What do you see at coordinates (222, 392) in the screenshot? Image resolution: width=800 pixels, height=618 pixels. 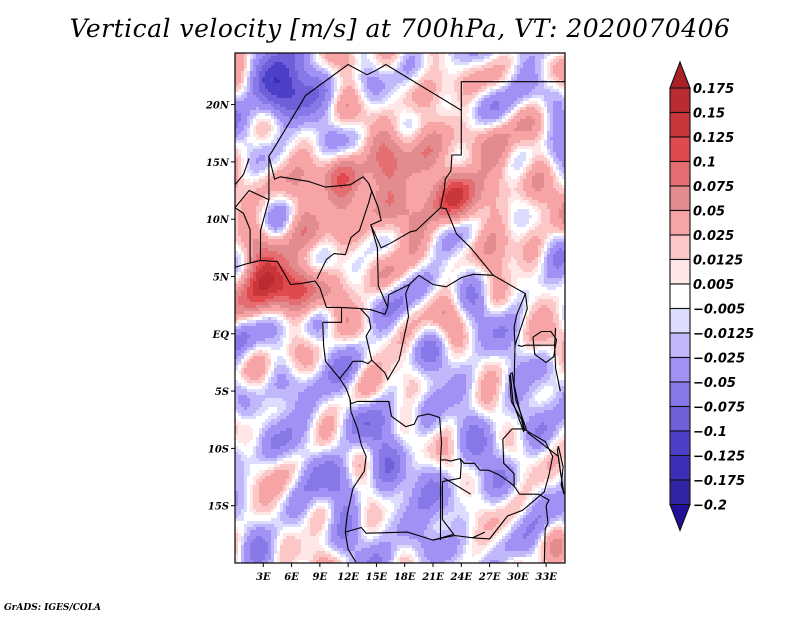 I see `lat-tick-label: 5S` at bounding box center [222, 392].